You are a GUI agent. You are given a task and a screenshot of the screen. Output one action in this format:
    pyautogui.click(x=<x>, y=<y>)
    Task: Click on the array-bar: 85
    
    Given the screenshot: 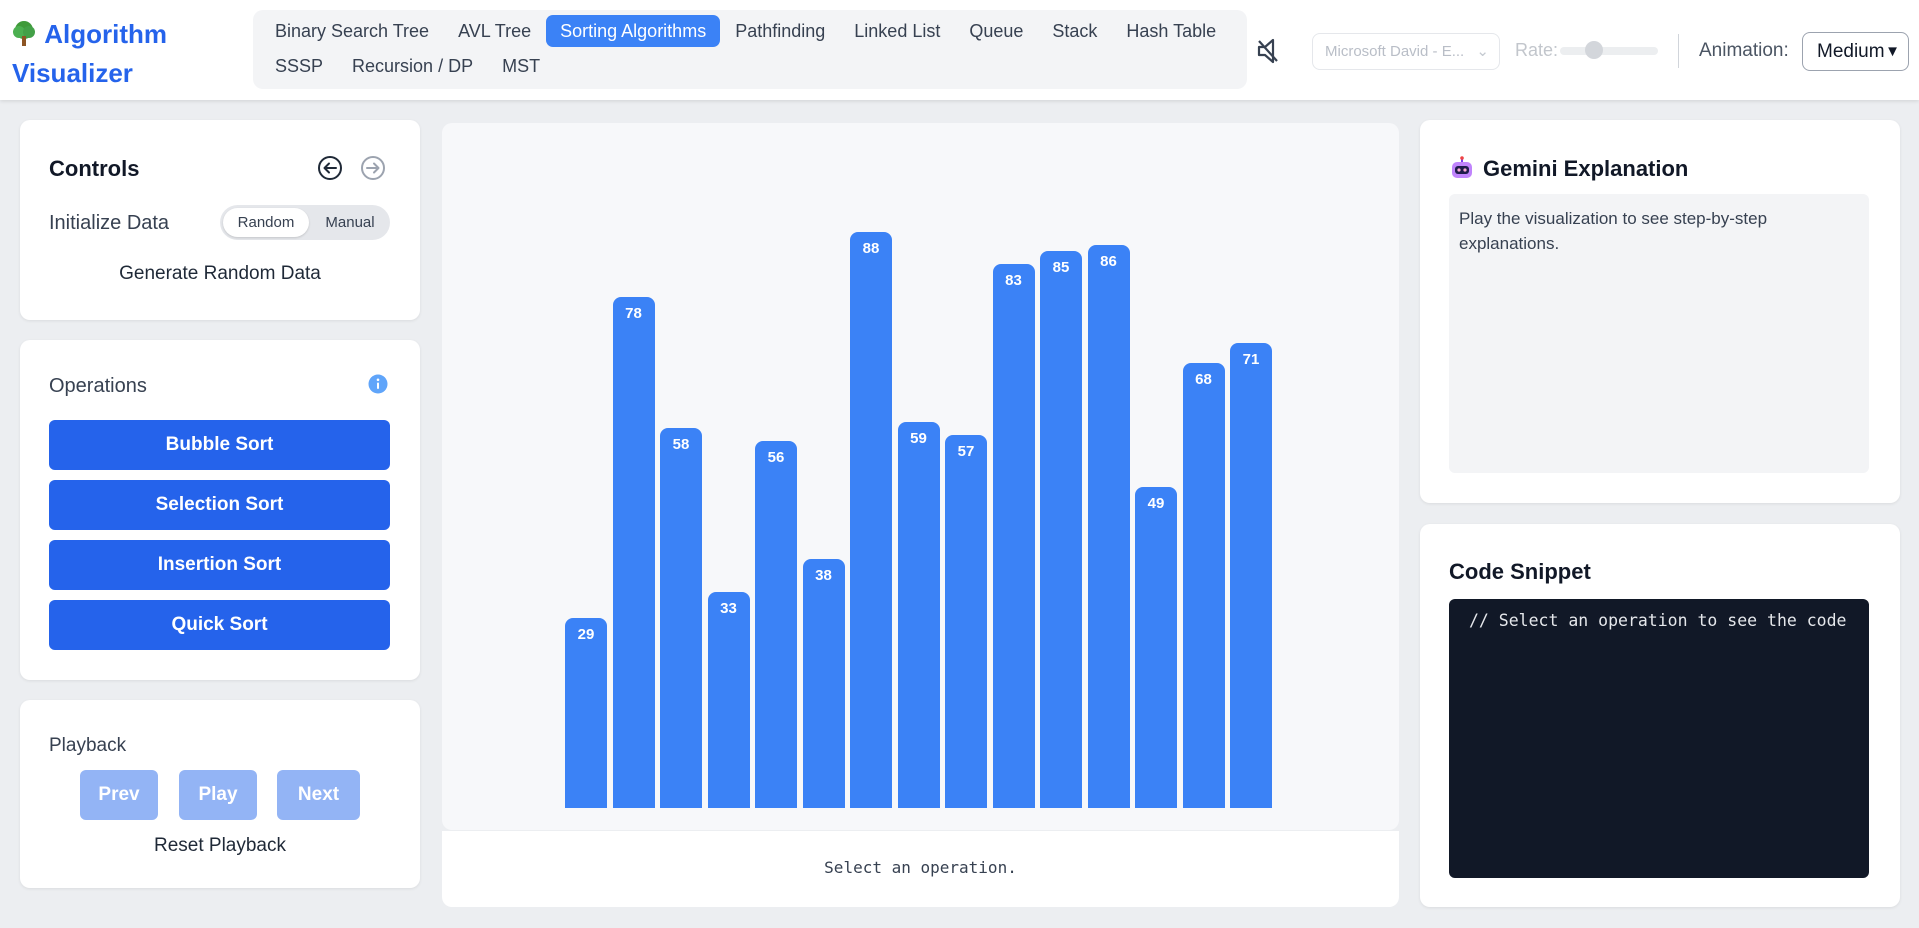 What is the action you would take?
    pyautogui.click(x=1061, y=529)
    